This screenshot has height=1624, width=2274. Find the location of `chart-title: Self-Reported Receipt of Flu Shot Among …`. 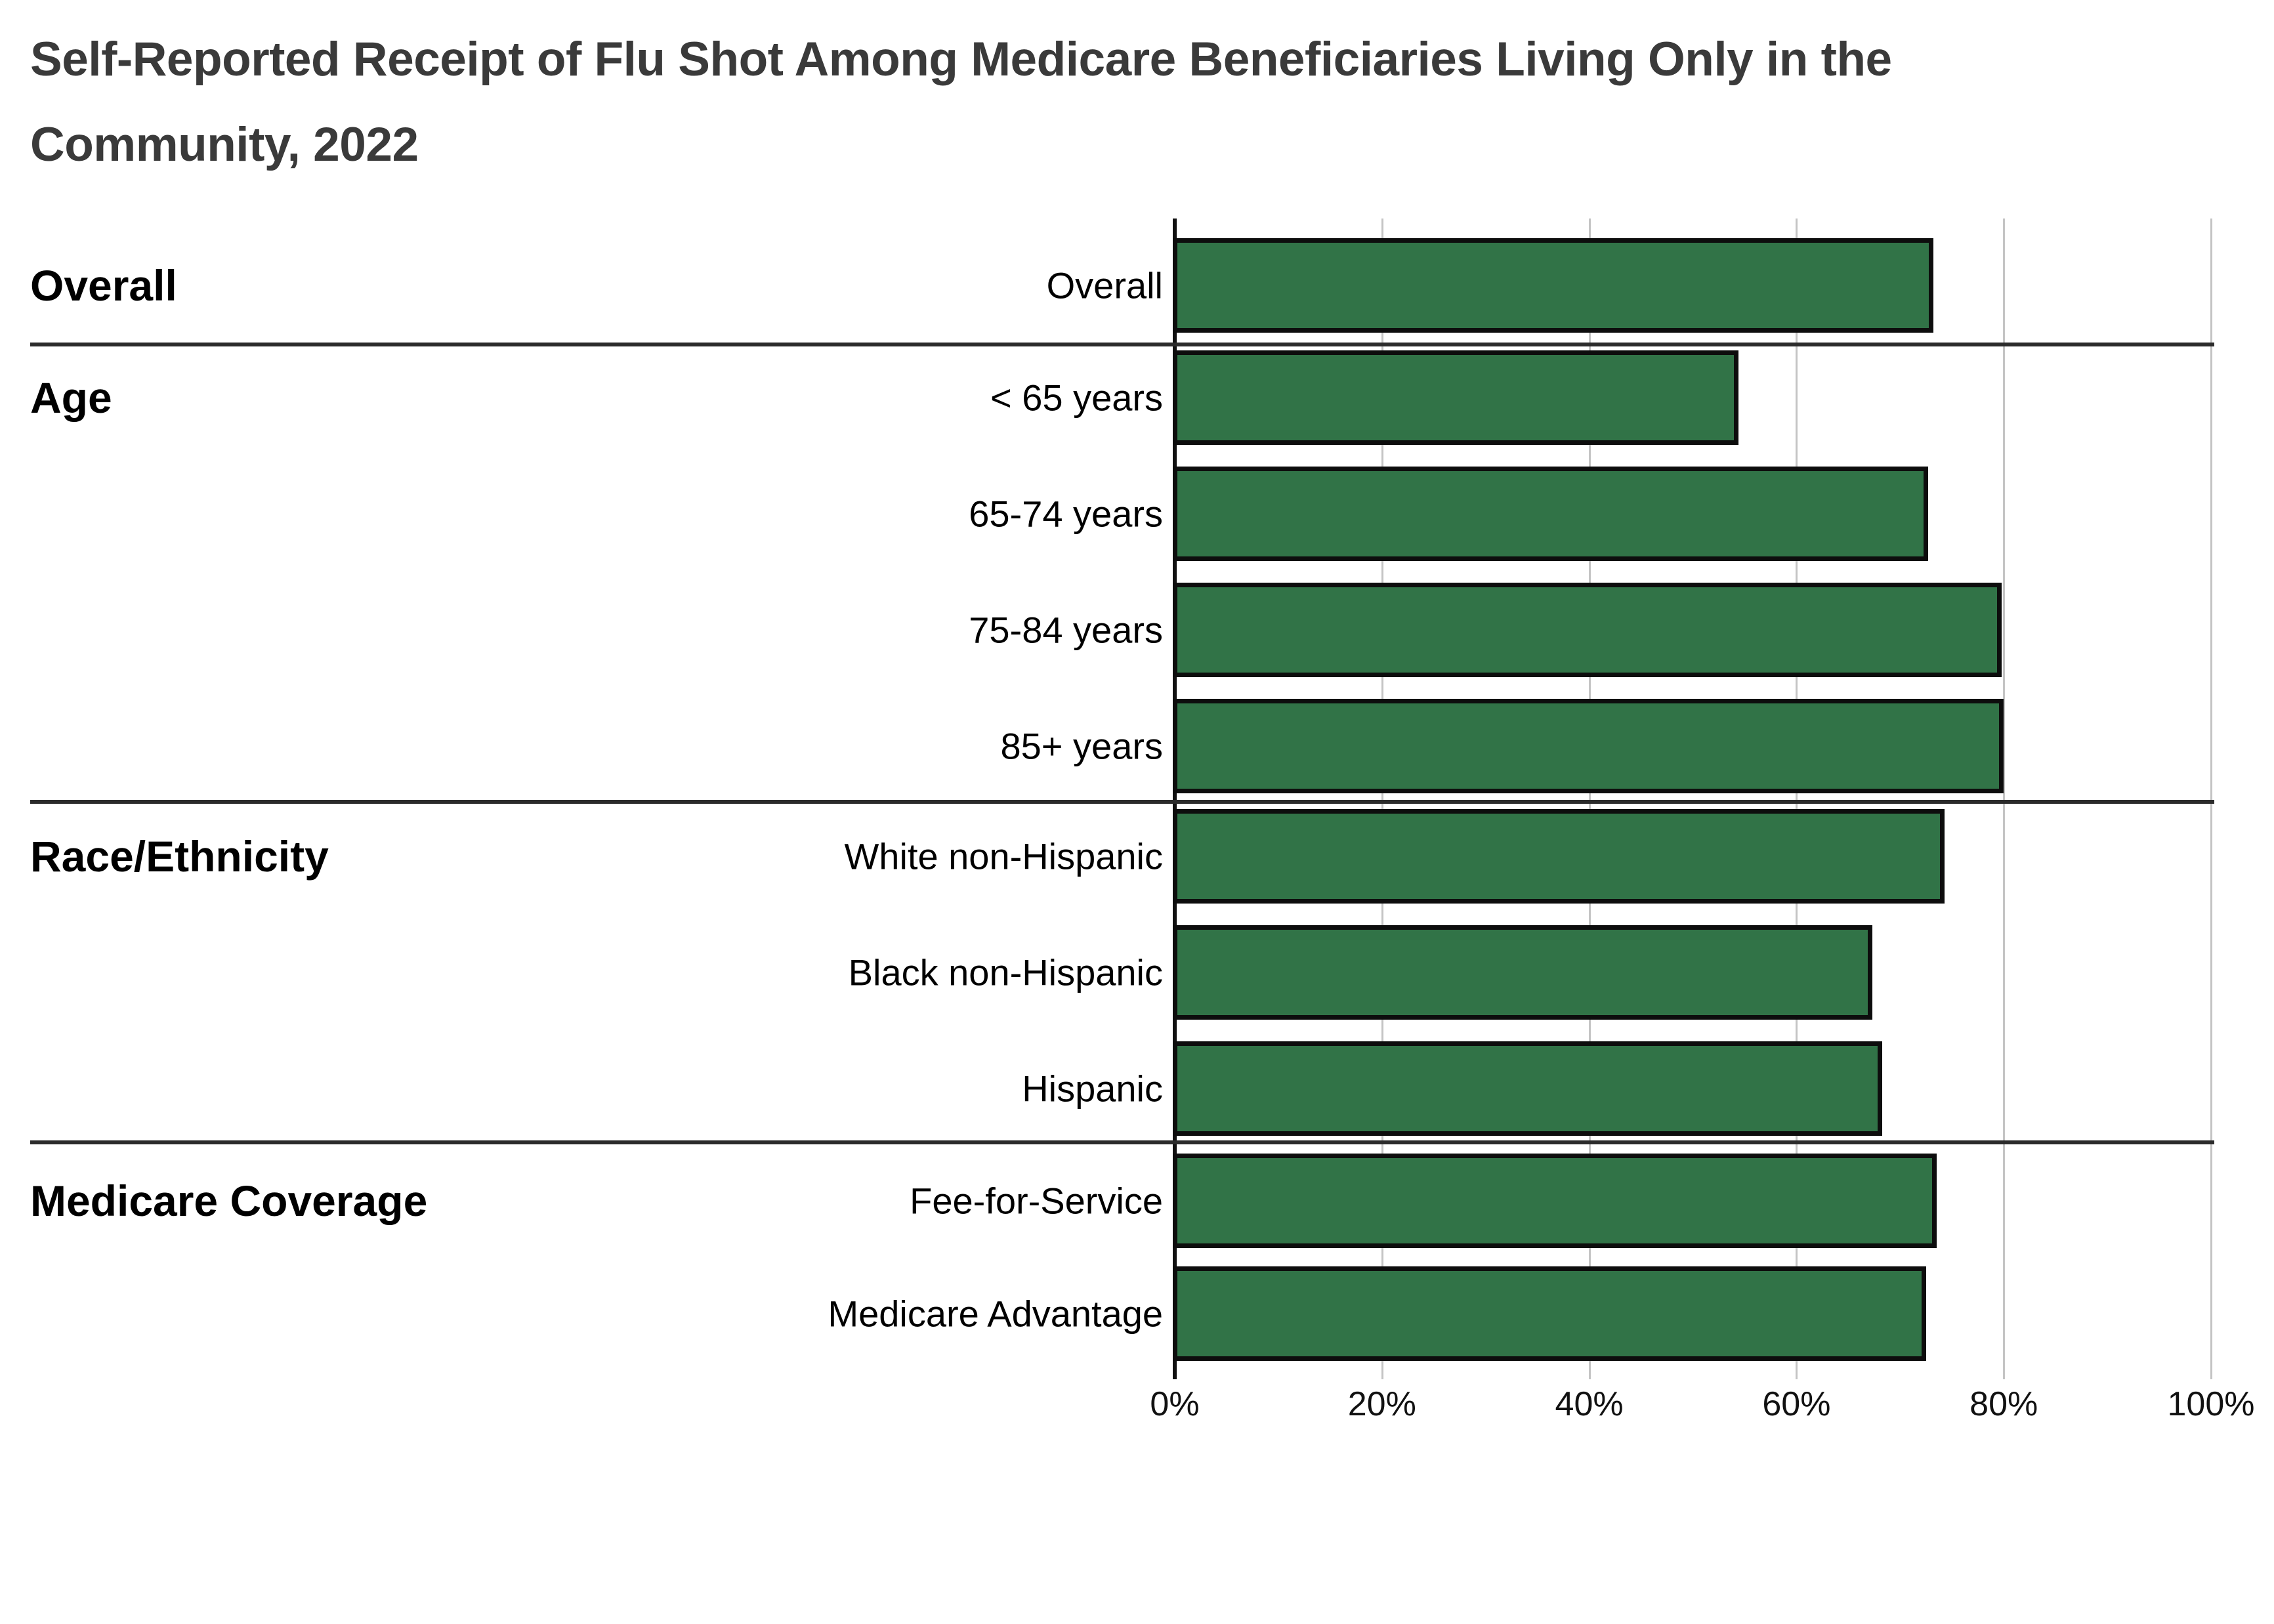

chart-title: Self-Reported Receipt of Flu Shot Among … is located at coordinates (961, 102).